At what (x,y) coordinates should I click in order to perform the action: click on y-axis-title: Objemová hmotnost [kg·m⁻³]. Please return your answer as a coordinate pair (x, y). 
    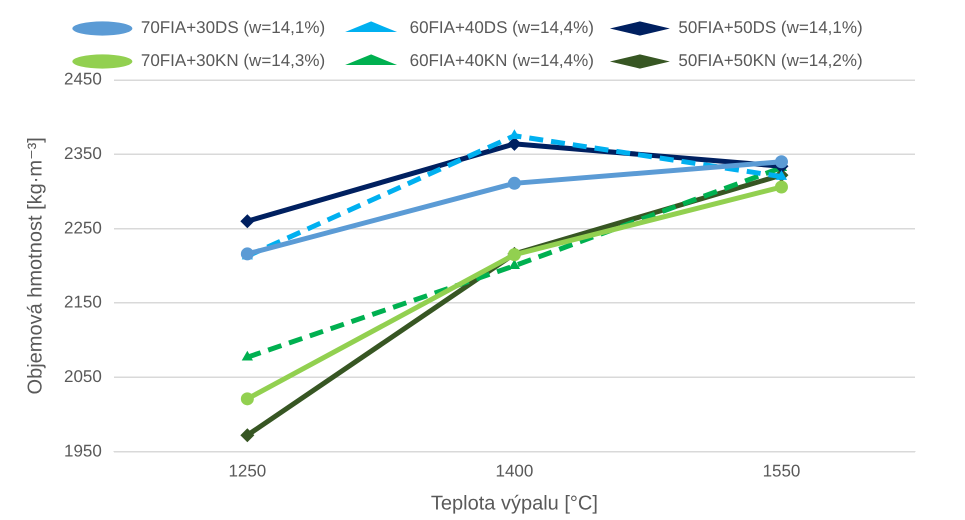
    Looking at the image, I should click on (35, 265).